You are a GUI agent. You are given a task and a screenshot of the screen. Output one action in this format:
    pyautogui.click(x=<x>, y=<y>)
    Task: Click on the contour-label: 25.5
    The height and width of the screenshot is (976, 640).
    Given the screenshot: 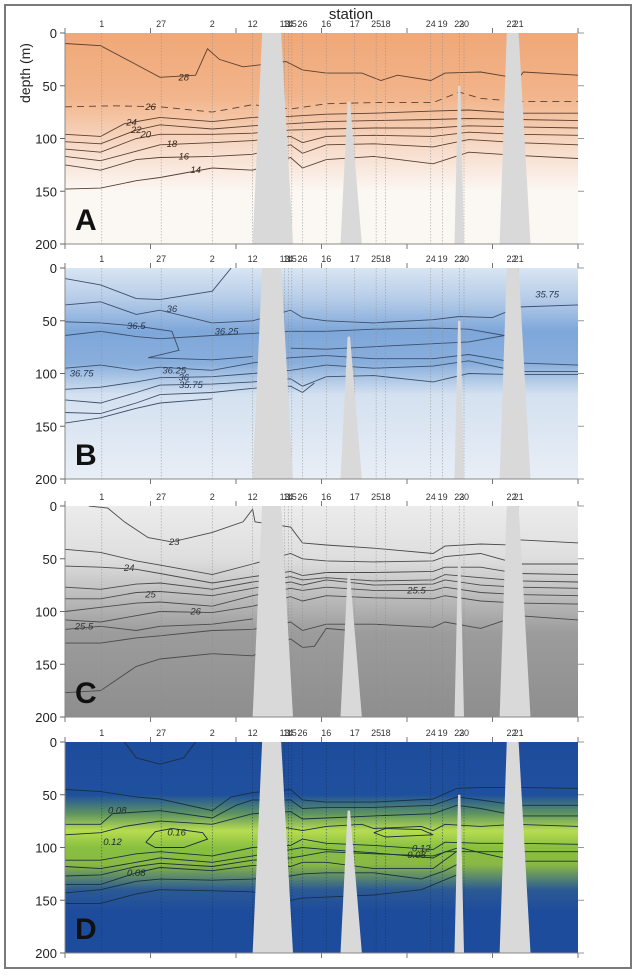 What is the action you would take?
    pyautogui.click(x=84, y=626)
    